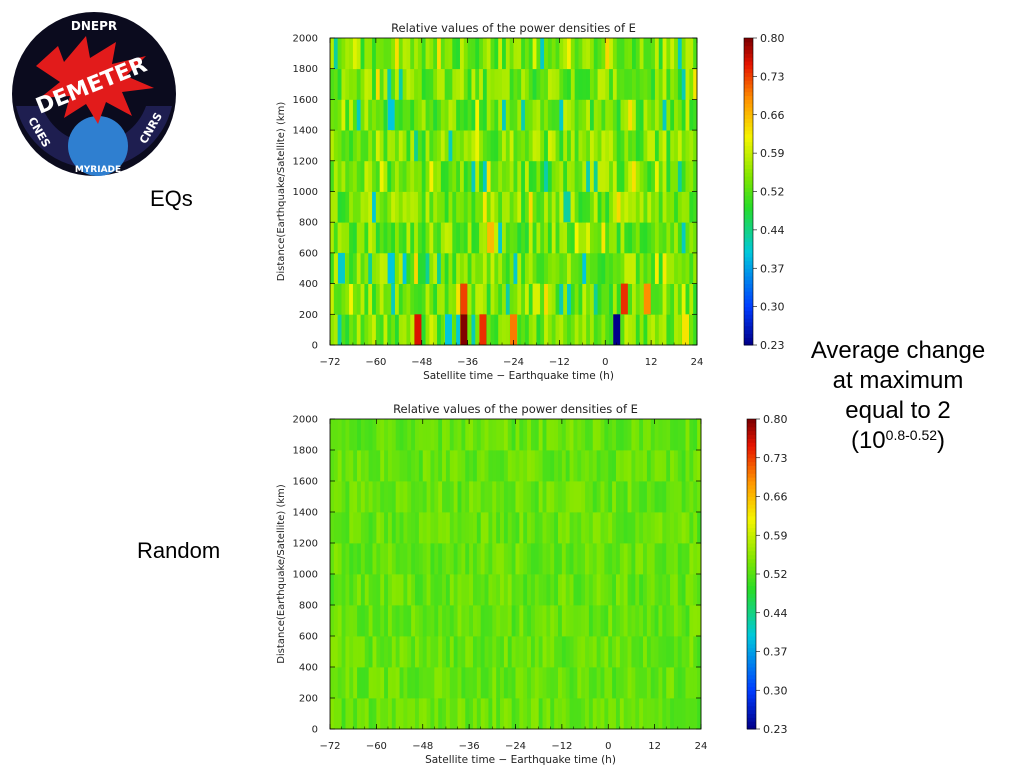 Image resolution: width=1024 pixels, height=768 pixels. What do you see at coordinates (305, 451) in the screenshot?
I see `y-tick-label: 1800` at bounding box center [305, 451].